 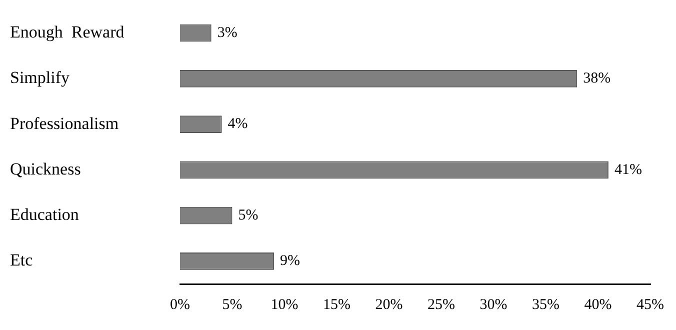 What do you see at coordinates (598, 304) in the screenshot?
I see `x-tick-label: 40%` at bounding box center [598, 304].